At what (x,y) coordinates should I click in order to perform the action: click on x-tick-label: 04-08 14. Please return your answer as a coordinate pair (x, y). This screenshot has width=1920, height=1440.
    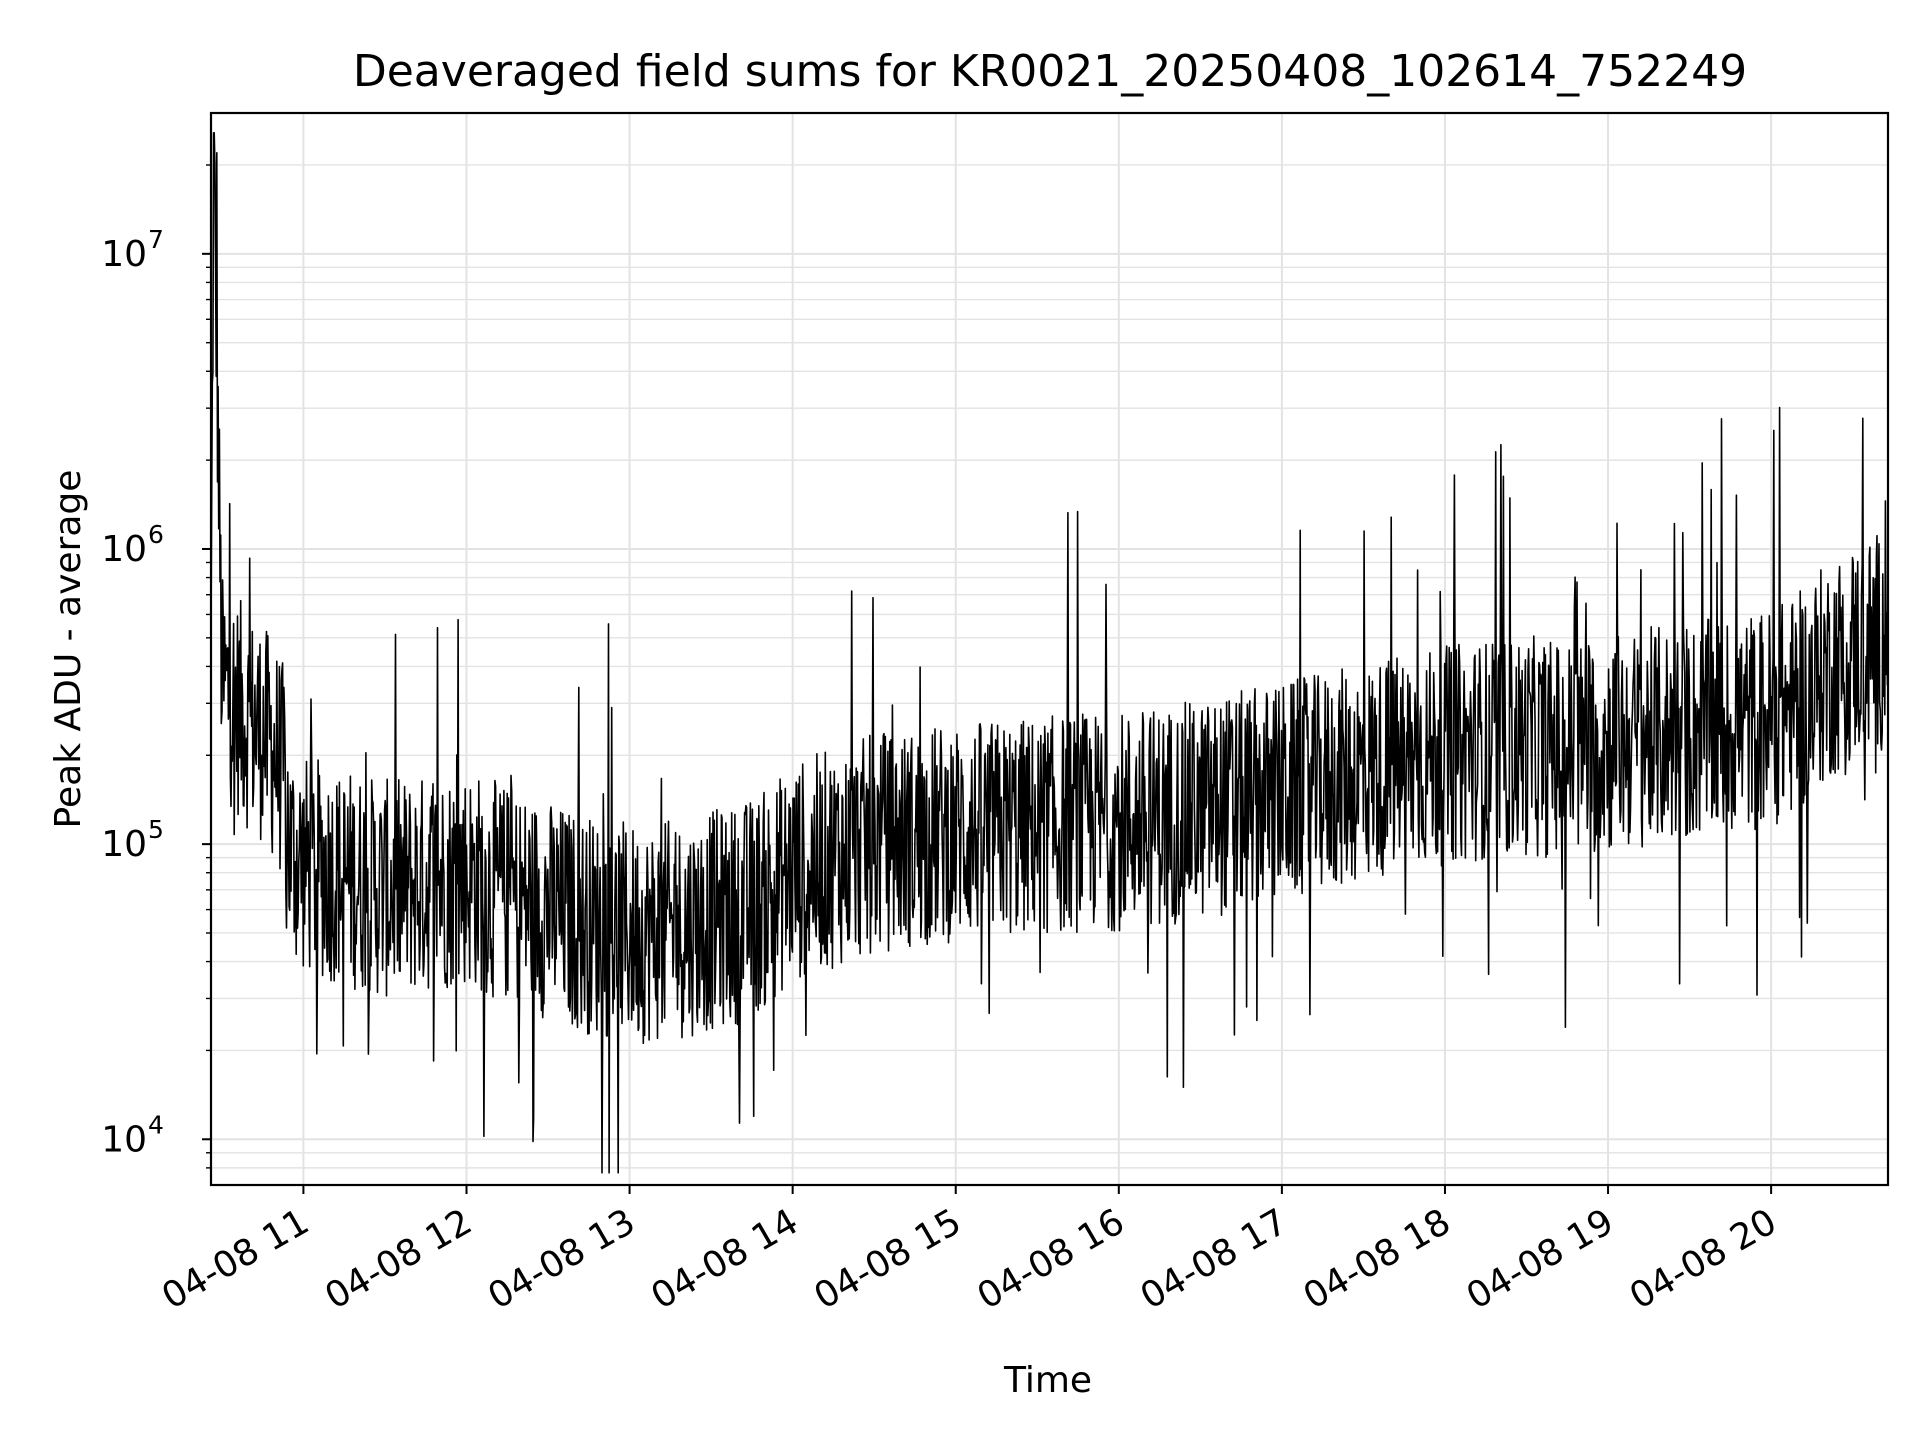
    Looking at the image, I should click on (724, 1259).